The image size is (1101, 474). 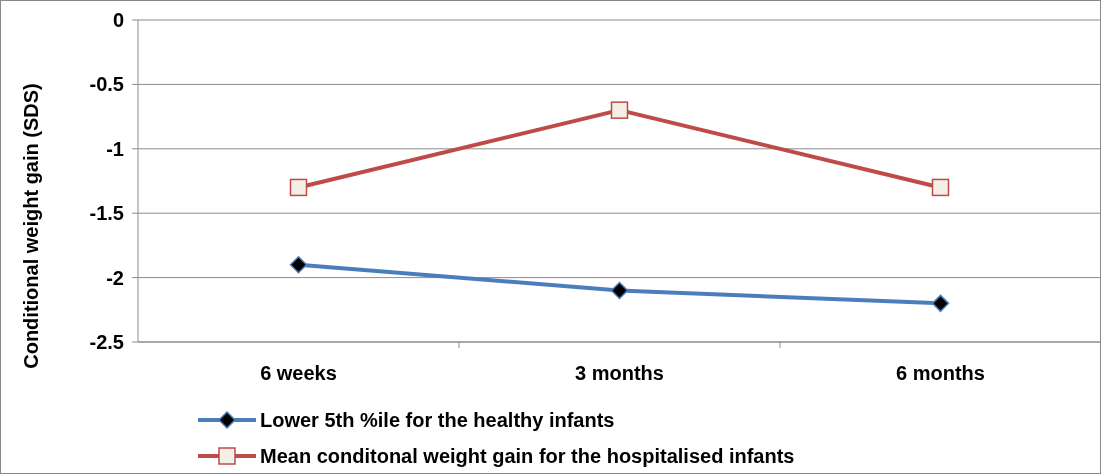 I want to click on y-axis-title: Conditional weight gain (SDS), so click(x=31, y=226).